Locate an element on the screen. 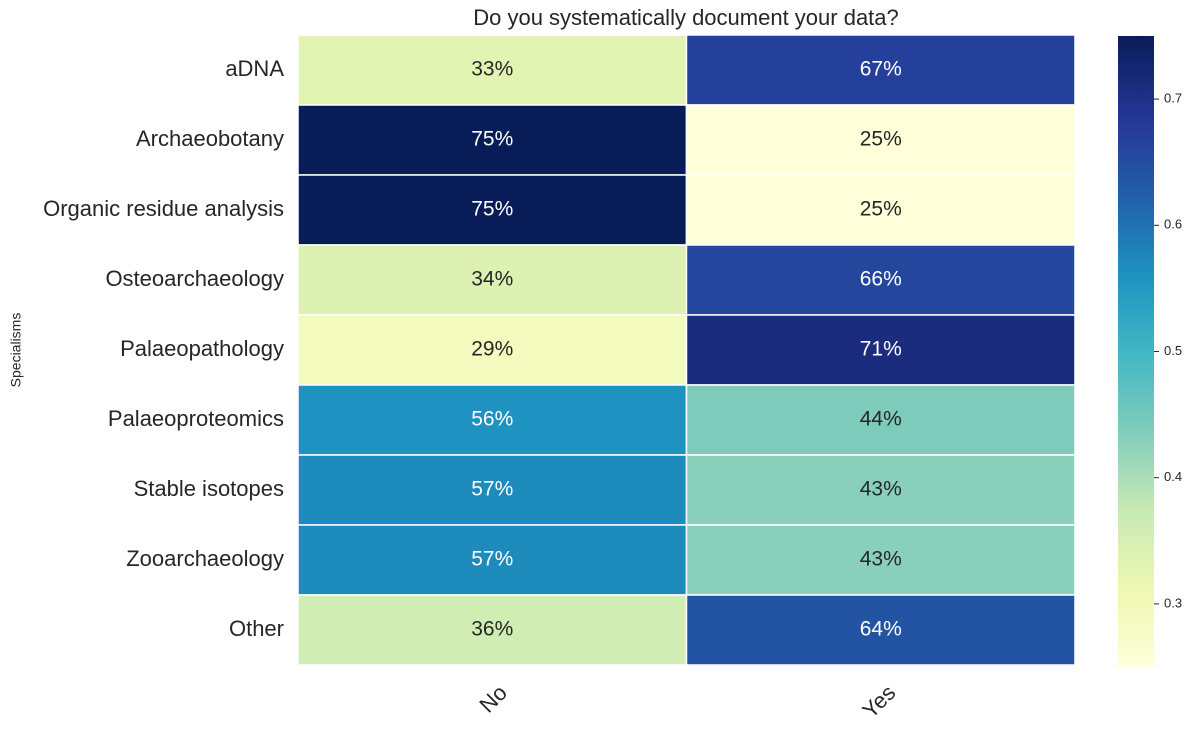 The height and width of the screenshot is (731, 1200). y-tick-label: Palaeoproteomics is located at coordinates (196, 418).